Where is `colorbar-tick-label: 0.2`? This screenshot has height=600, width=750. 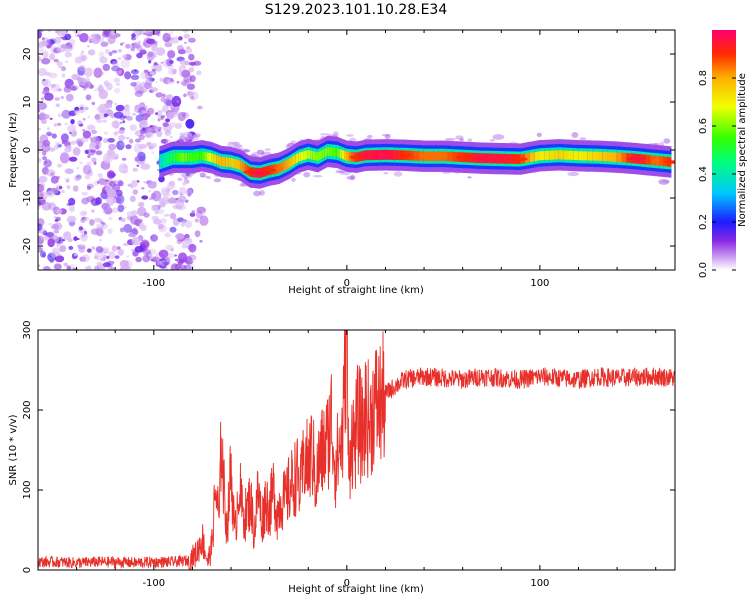
colorbar-tick-label: 0.2 is located at coordinates (703, 222).